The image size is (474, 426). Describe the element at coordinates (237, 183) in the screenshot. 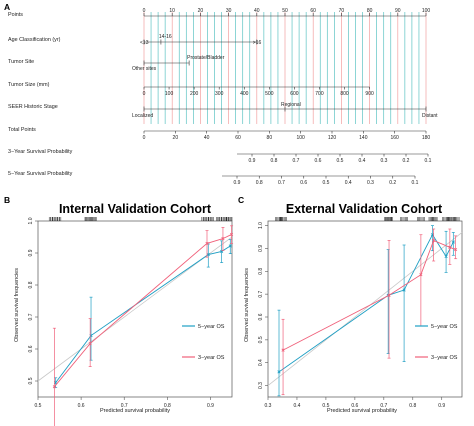

I see `surv5-tick-label: 0.9` at that location.